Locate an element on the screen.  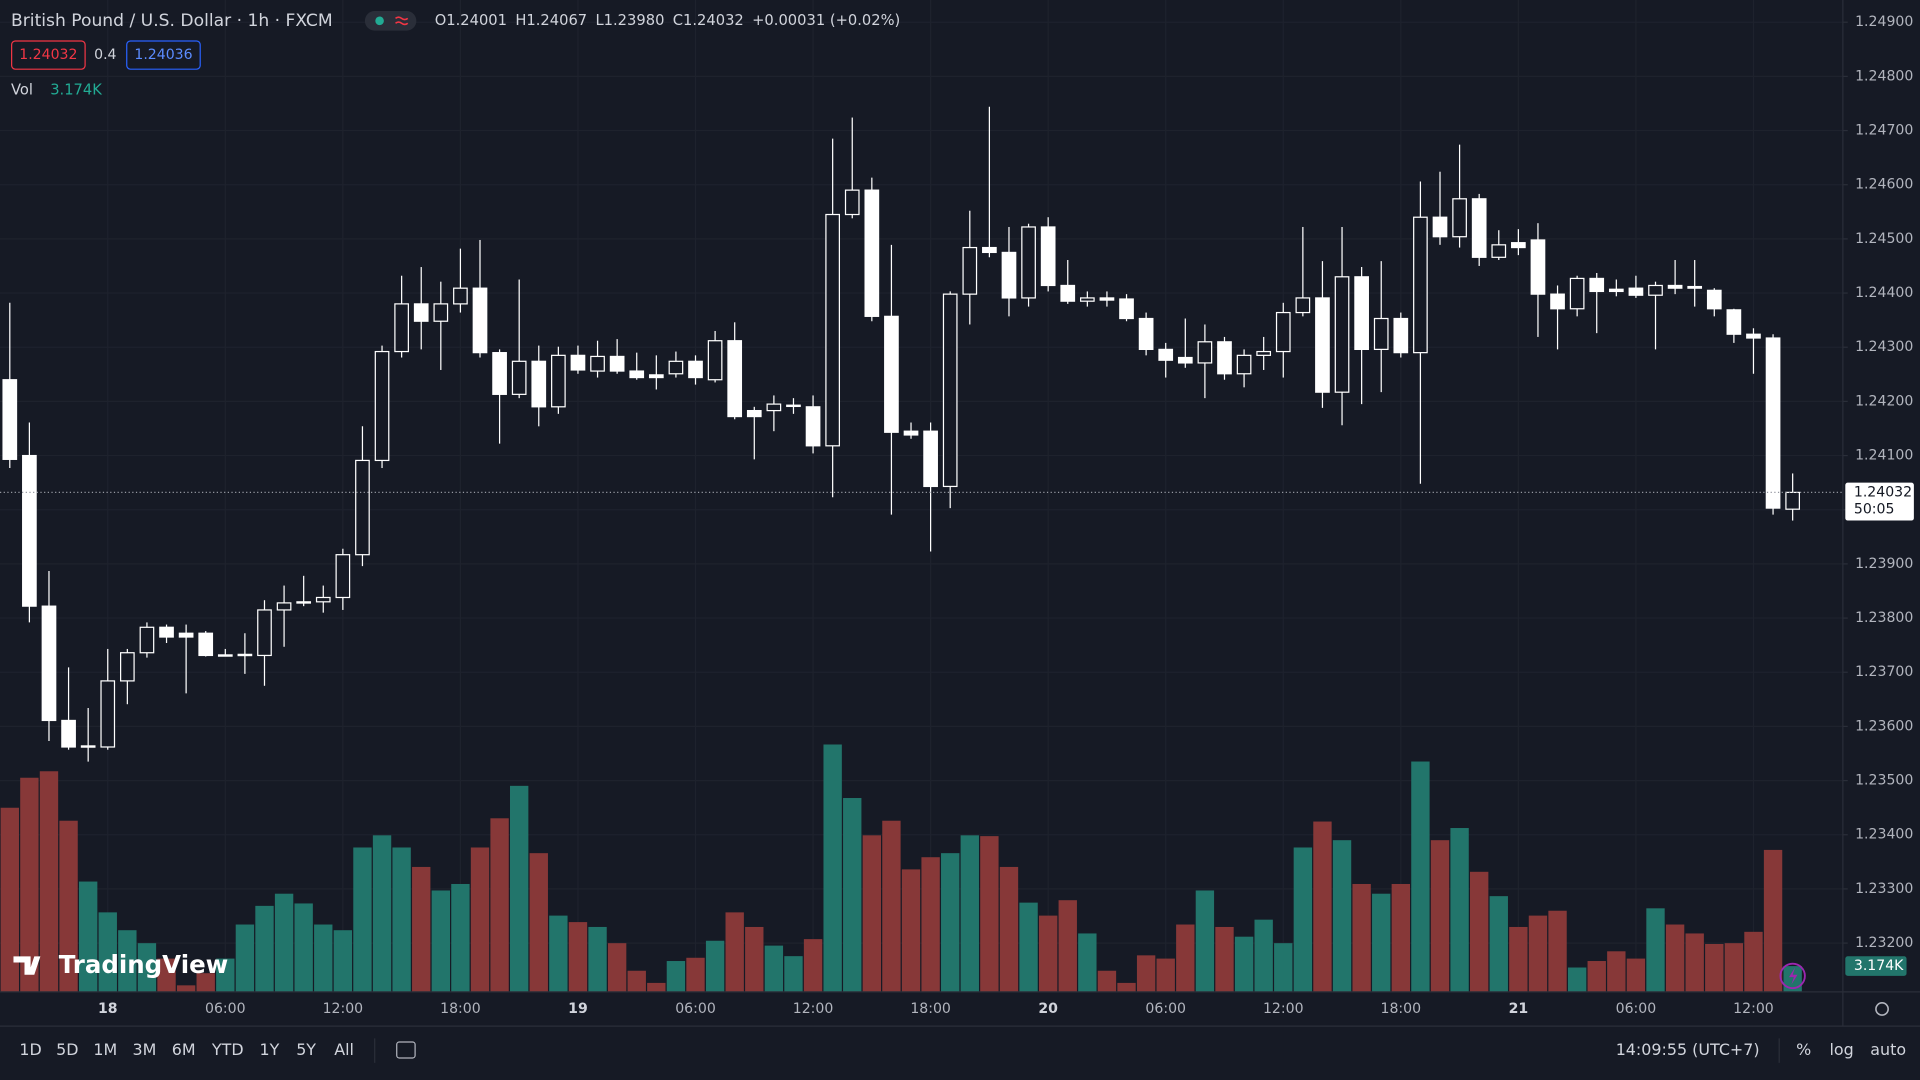
range-button: 5Y is located at coordinates (306, 1049).